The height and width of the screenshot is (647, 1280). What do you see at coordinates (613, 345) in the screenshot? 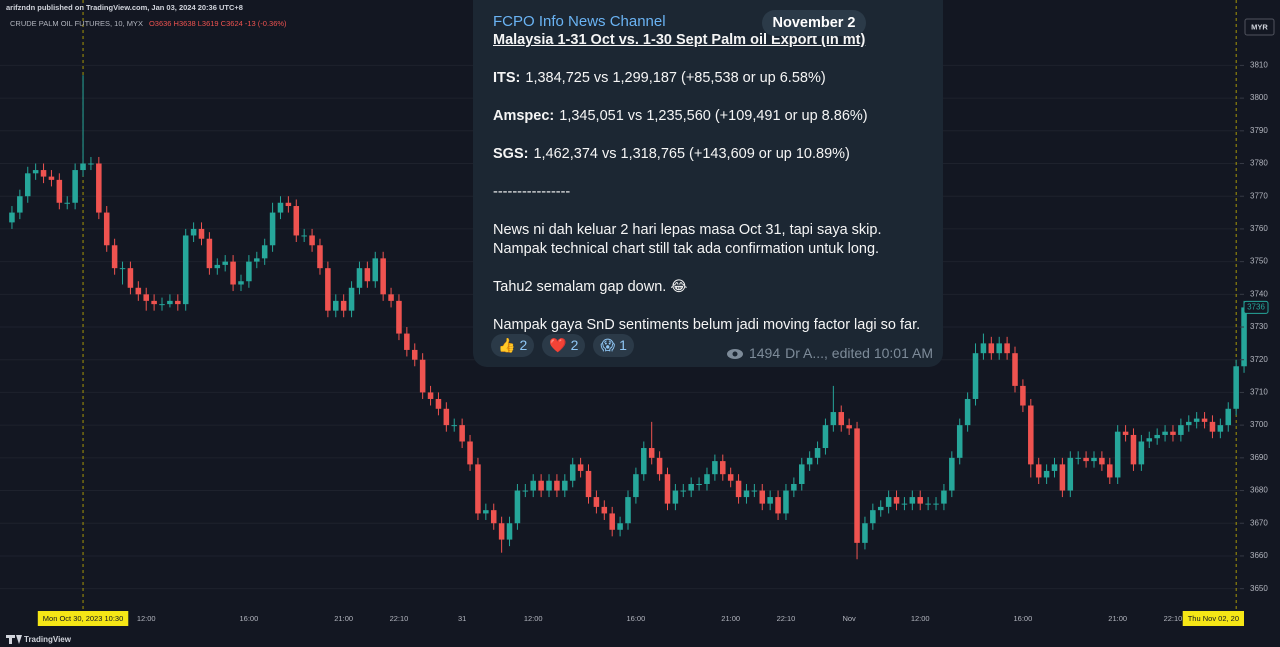
I see `reaction: 😱 1` at bounding box center [613, 345].